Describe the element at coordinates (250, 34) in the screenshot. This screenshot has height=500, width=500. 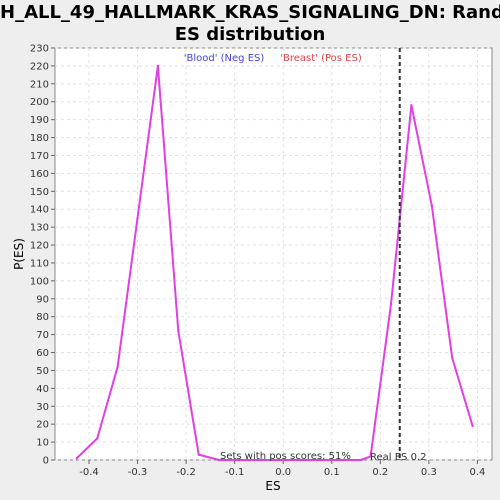
I see `chart-title-line-2: ES distribution` at that location.